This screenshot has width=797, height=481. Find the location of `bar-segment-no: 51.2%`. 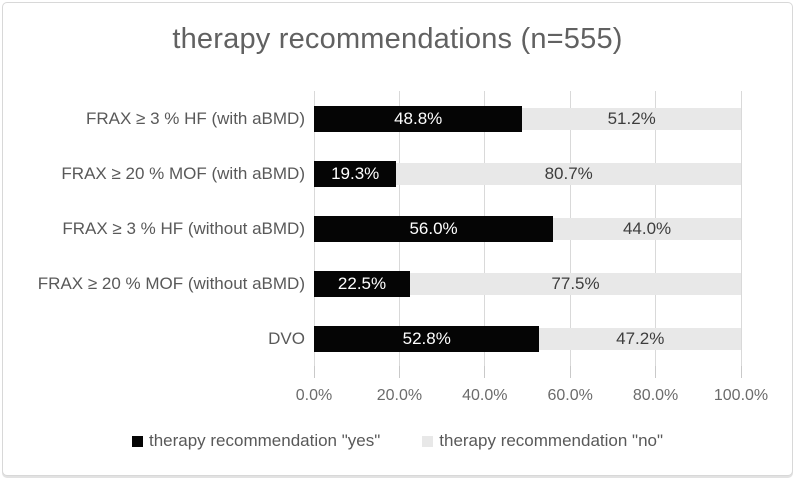

bar-segment-no: 51.2% is located at coordinates (631, 118).